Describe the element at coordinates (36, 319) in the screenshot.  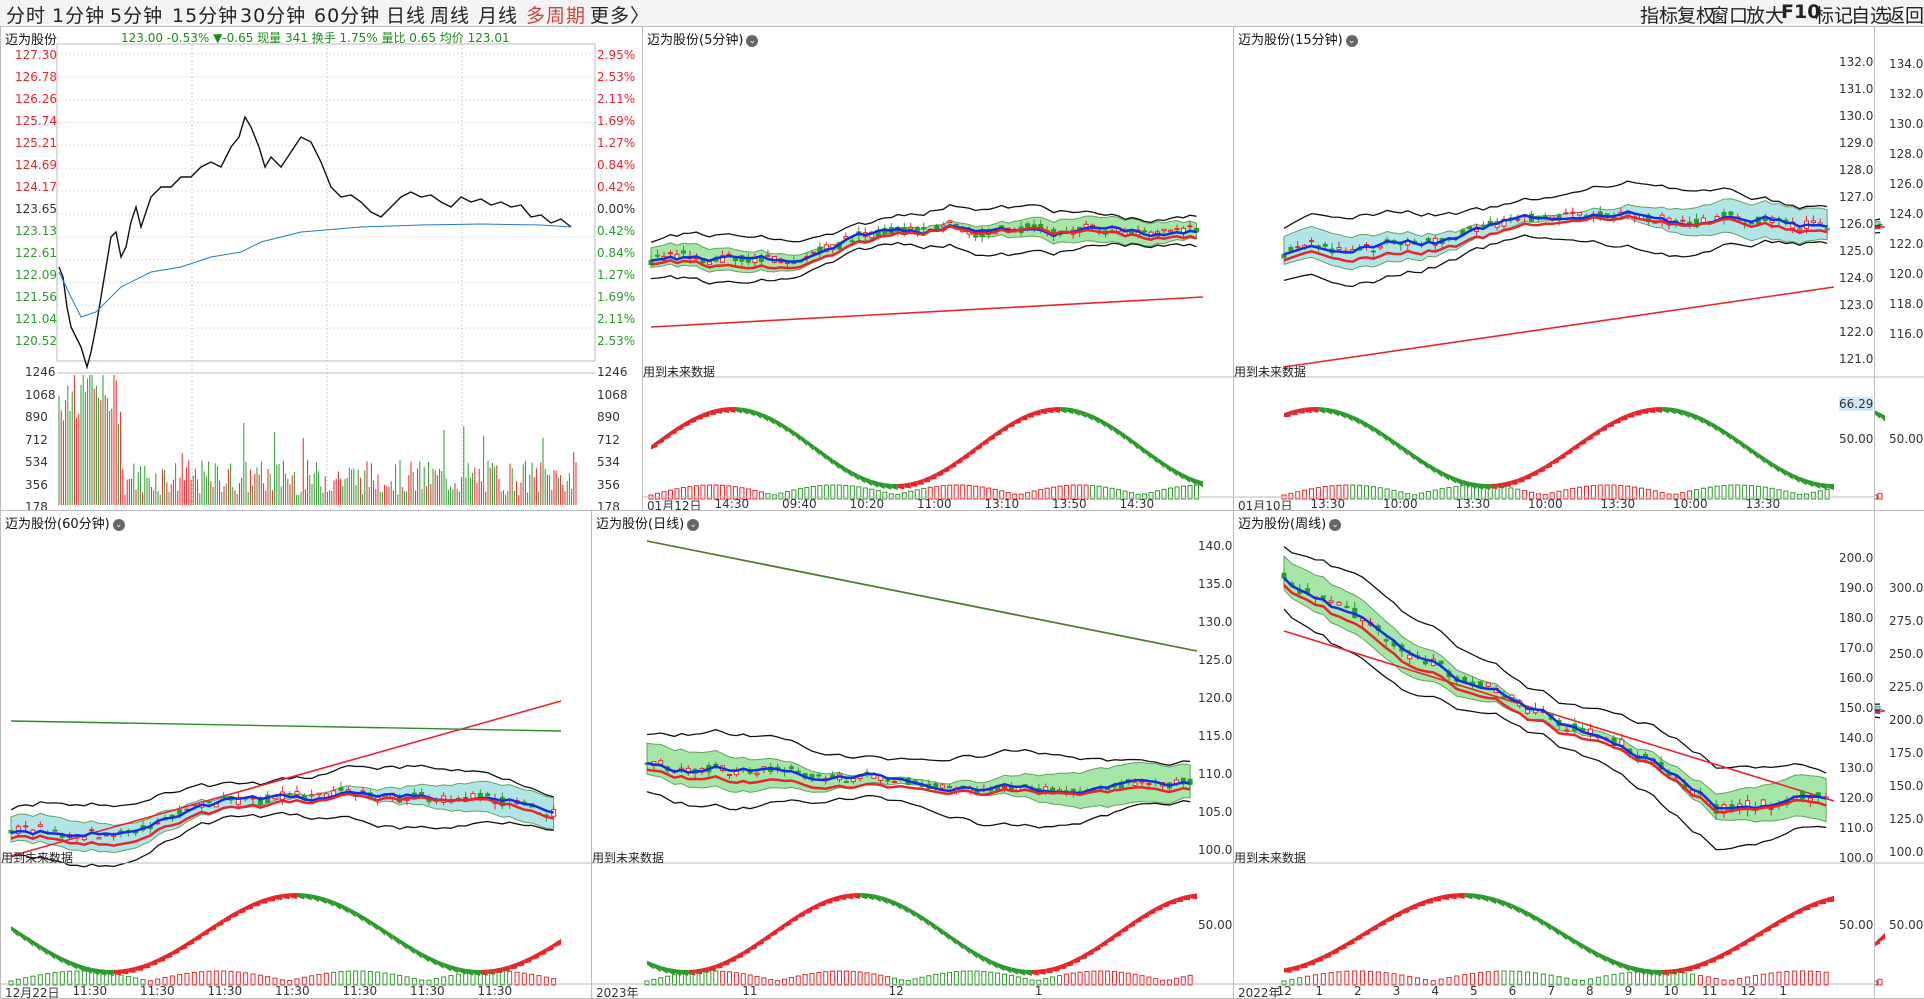
I see `price-tick: 121.04` at that location.